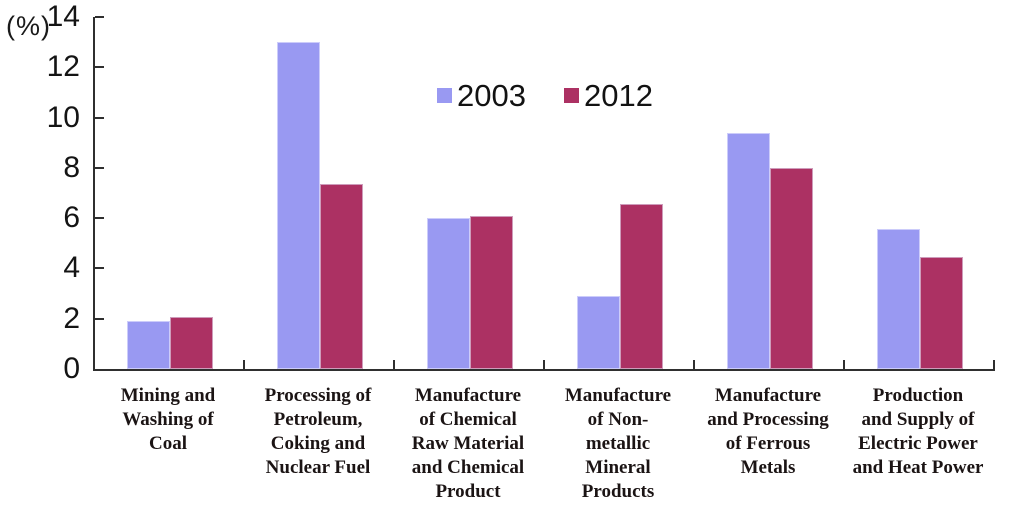 This screenshot has height=518, width=1024. I want to click on bar-2003-group2, so click(298, 205).